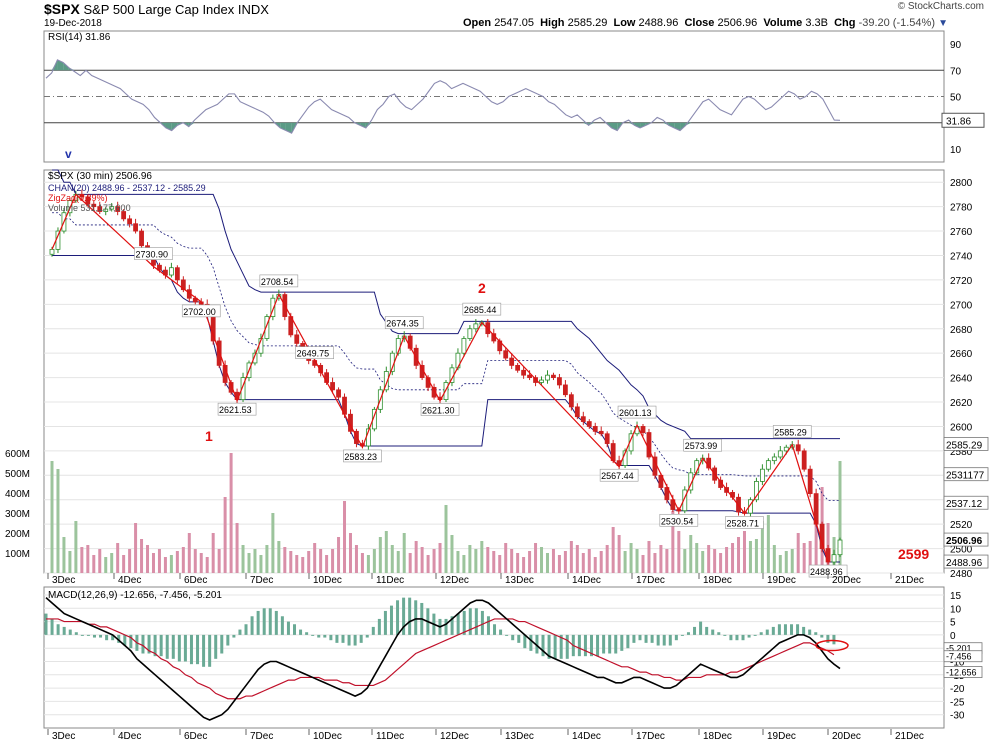  I want to click on x-axis-label-price: 21Dec, so click(909, 580).